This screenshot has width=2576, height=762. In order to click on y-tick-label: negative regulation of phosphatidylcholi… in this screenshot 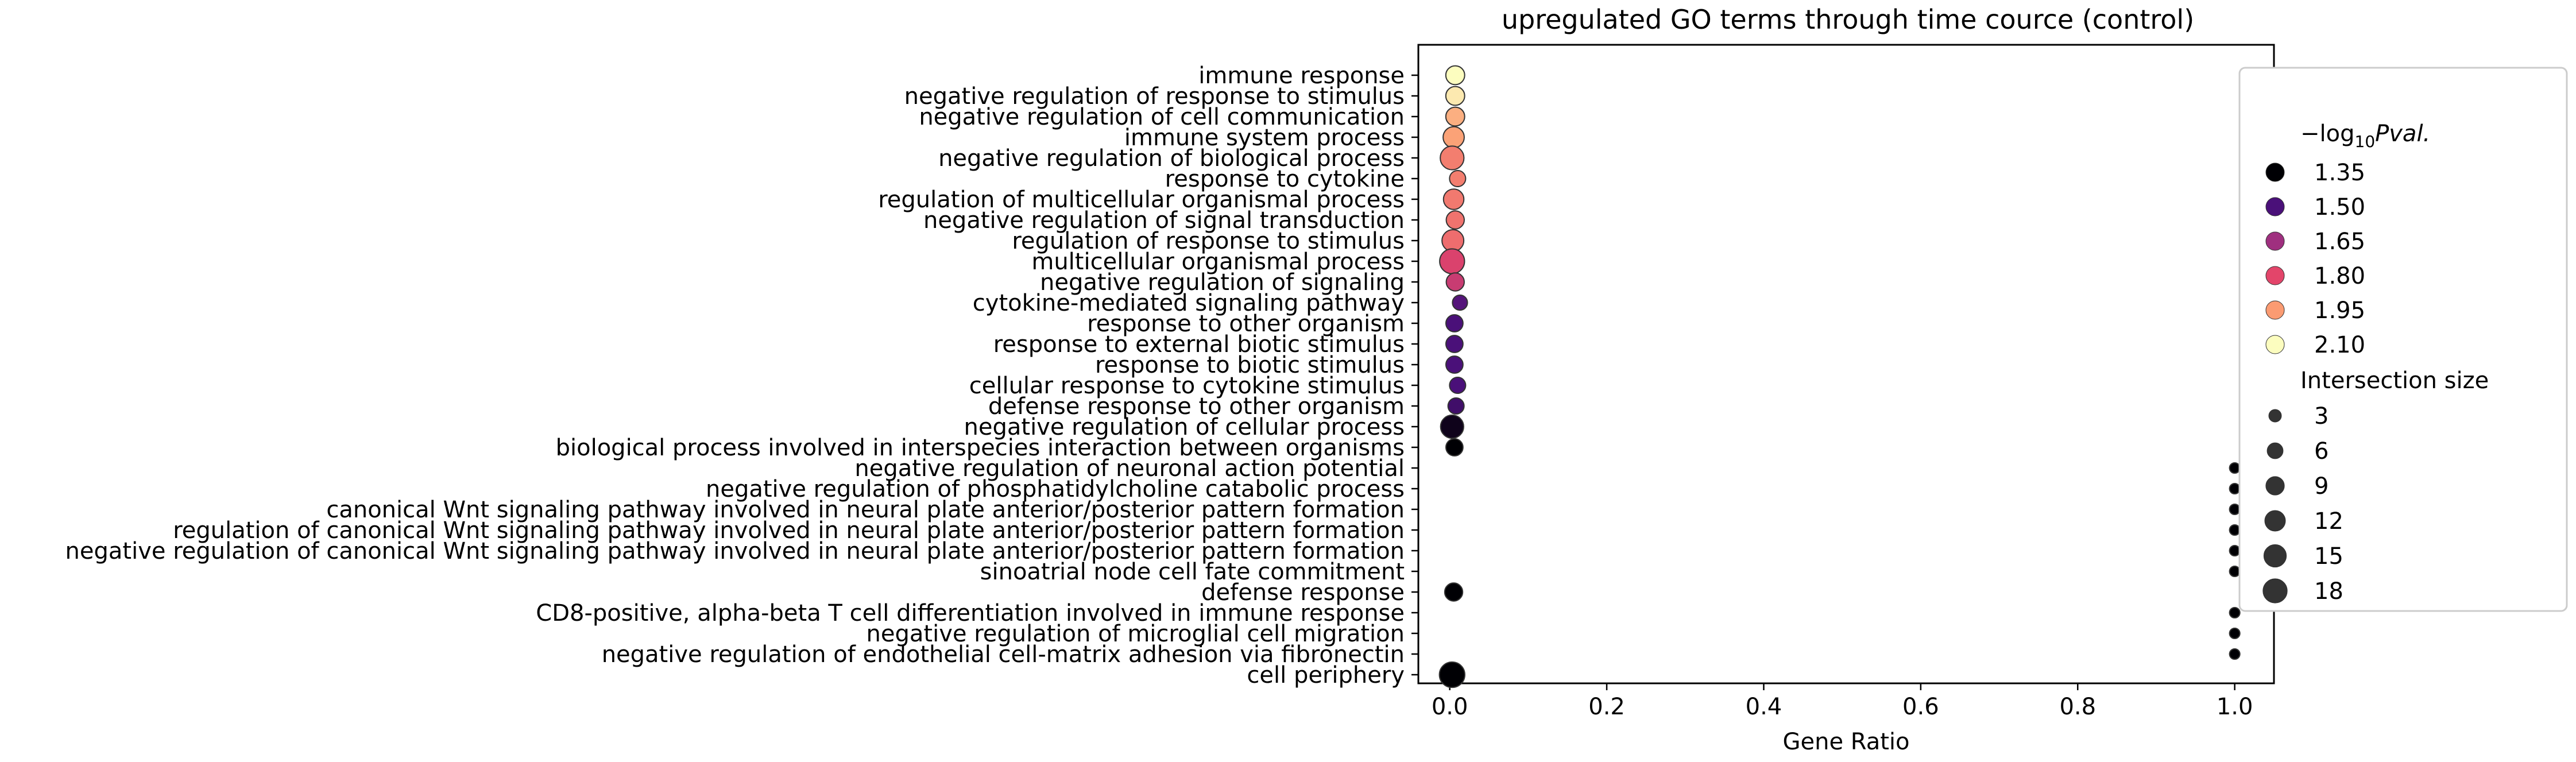, I will do `click(1055, 489)`.